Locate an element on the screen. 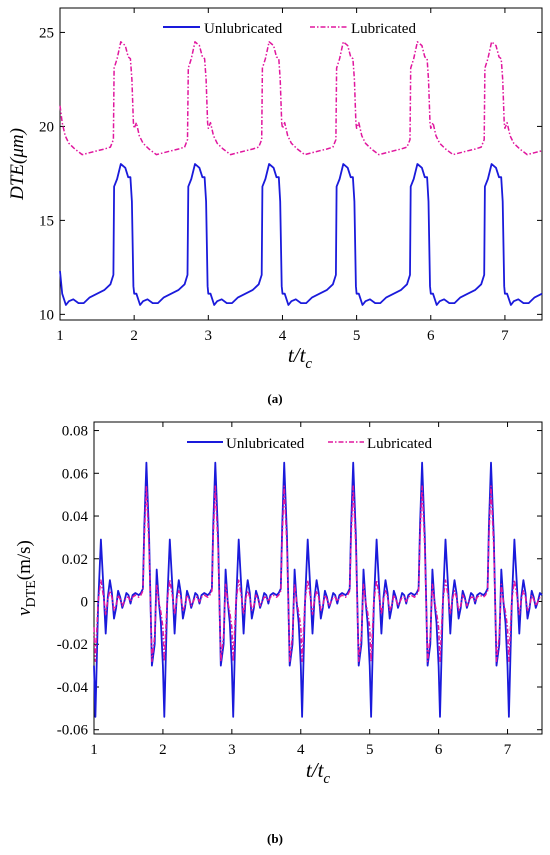  legend-b: Unlubricated Lubricated is located at coordinates (309, 444).